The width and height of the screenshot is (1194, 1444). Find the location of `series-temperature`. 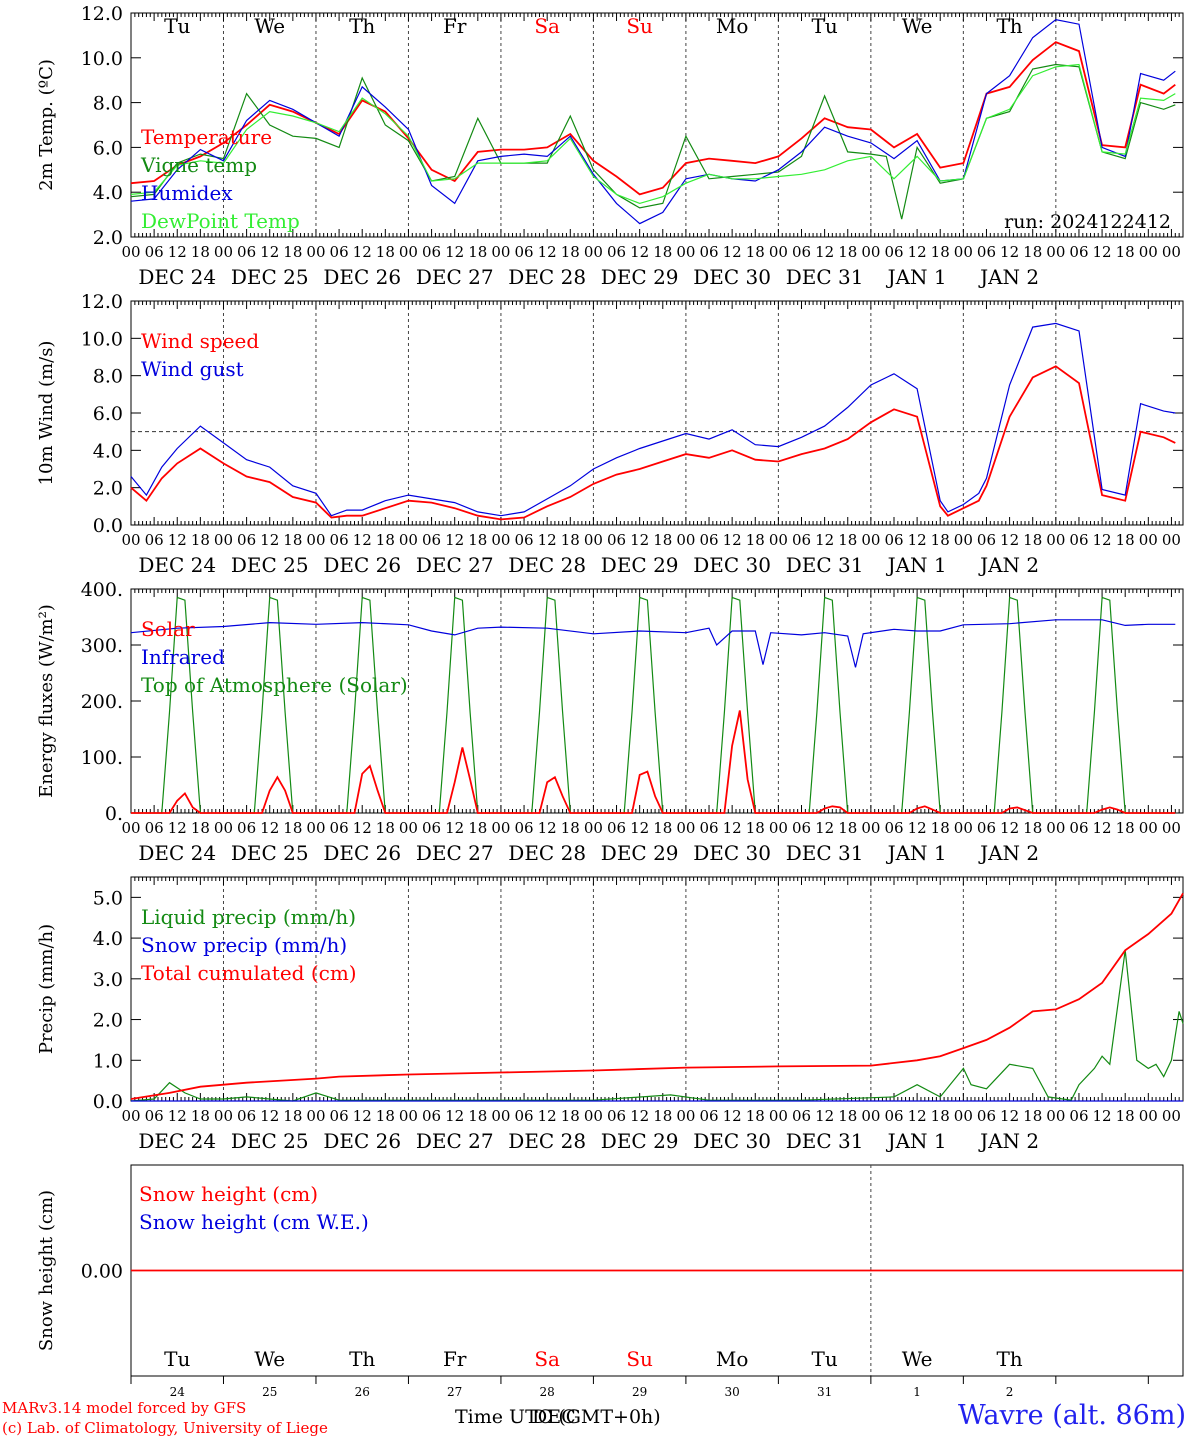

series-temperature is located at coordinates (653, 118).